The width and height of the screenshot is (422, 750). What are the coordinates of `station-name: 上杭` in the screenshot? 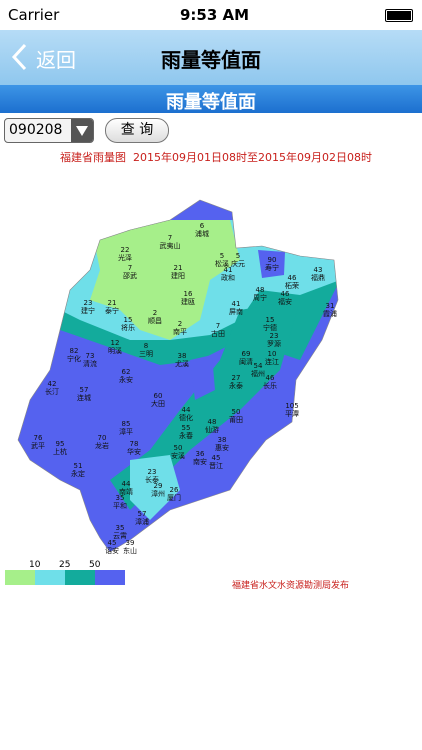 It's located at (60, 451).